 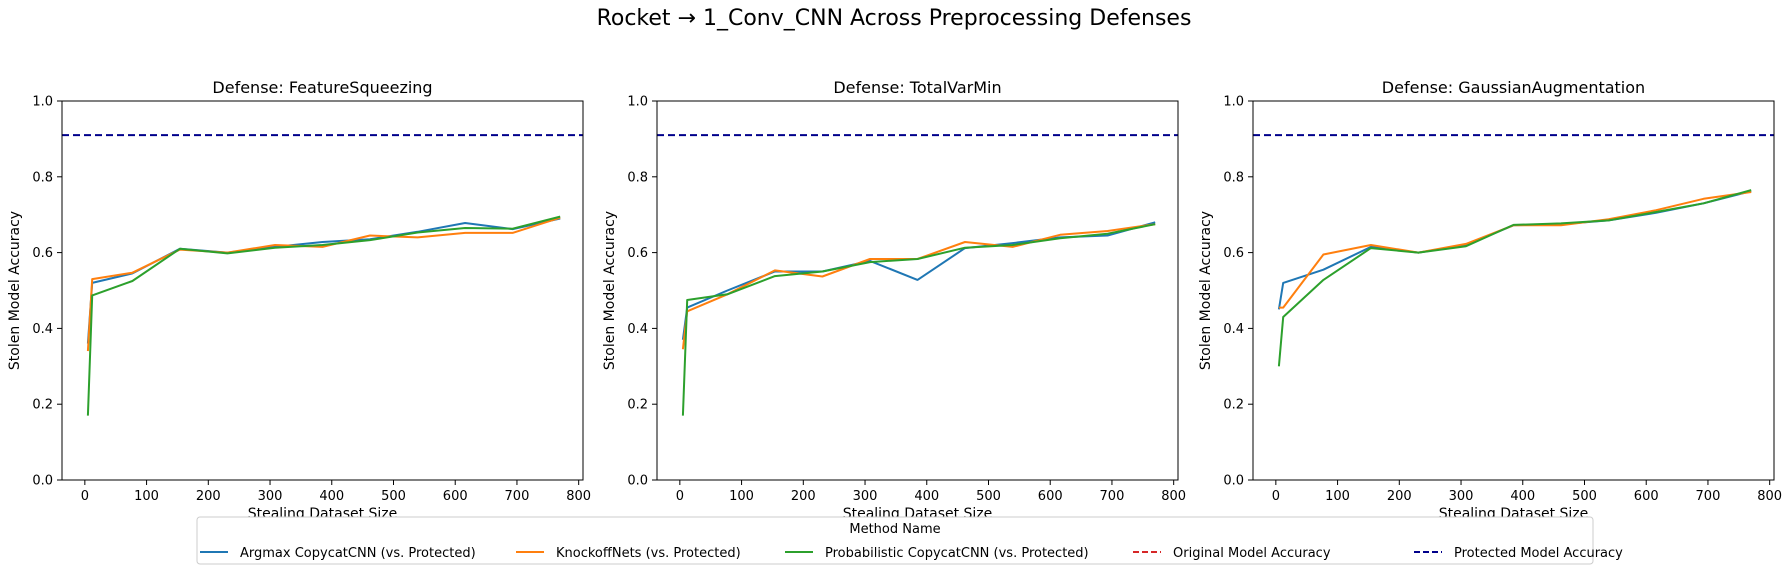 I want to click on legend-entry: Probabilistic CopycatCNN (vs. Protected), so click(x=937, y=553).